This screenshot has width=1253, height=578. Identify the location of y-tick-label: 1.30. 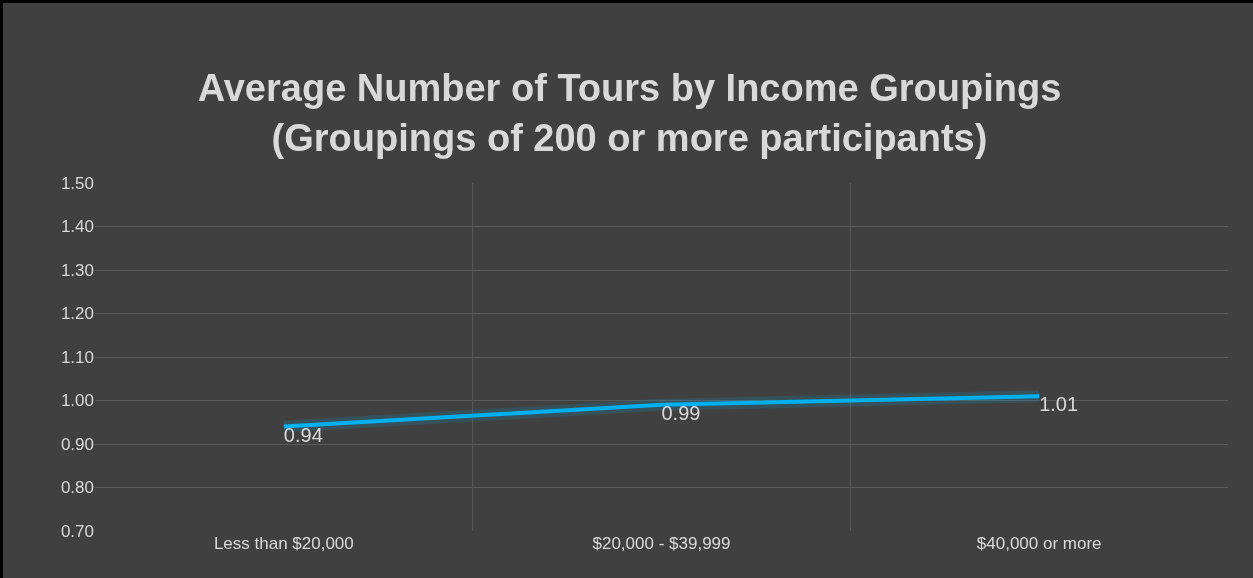
(77, 270).